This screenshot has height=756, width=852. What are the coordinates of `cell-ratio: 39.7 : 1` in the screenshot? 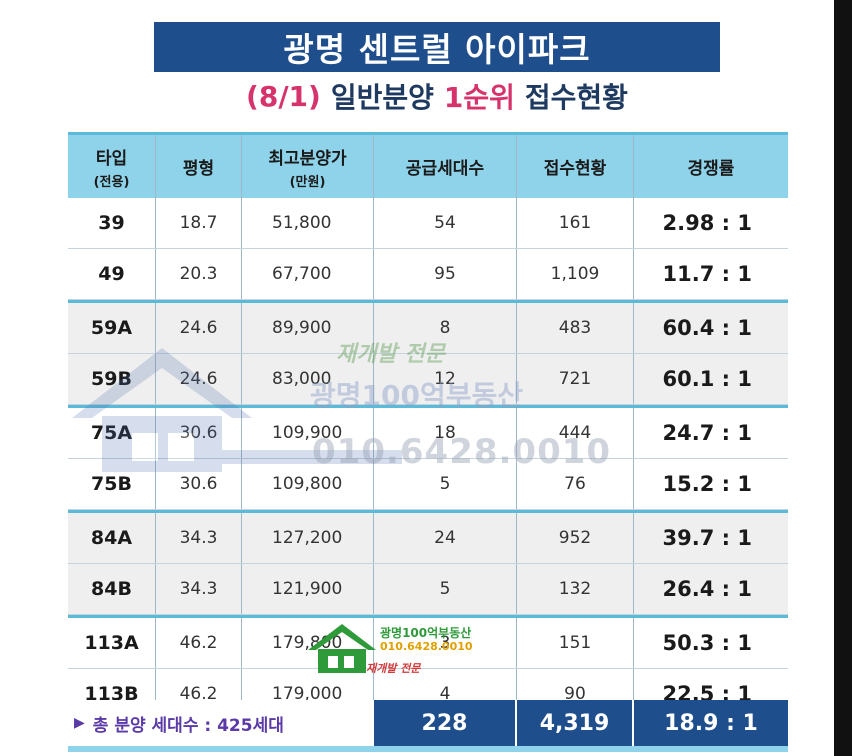 It's located at (707, 538).